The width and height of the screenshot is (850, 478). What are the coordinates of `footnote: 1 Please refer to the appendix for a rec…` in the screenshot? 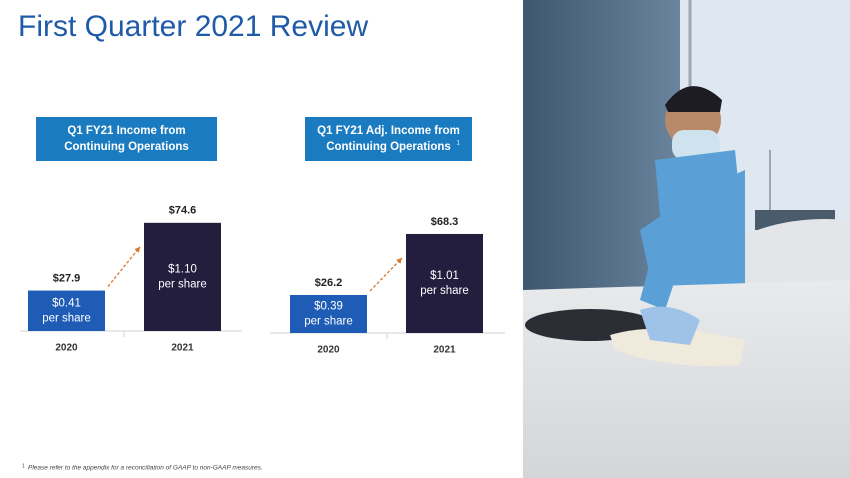 It's located at (142, 467).